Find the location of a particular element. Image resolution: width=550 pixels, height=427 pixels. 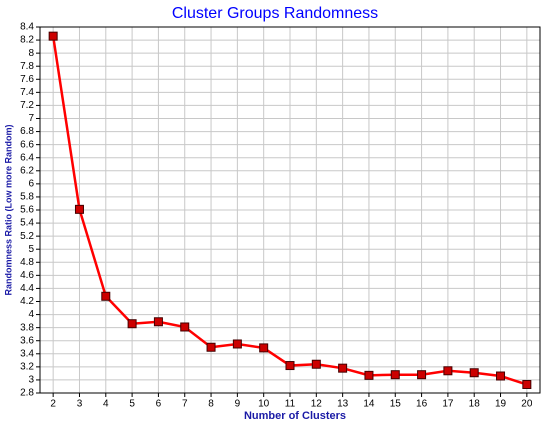

x-tick-label: 20 is located at coordinates (527, 404).